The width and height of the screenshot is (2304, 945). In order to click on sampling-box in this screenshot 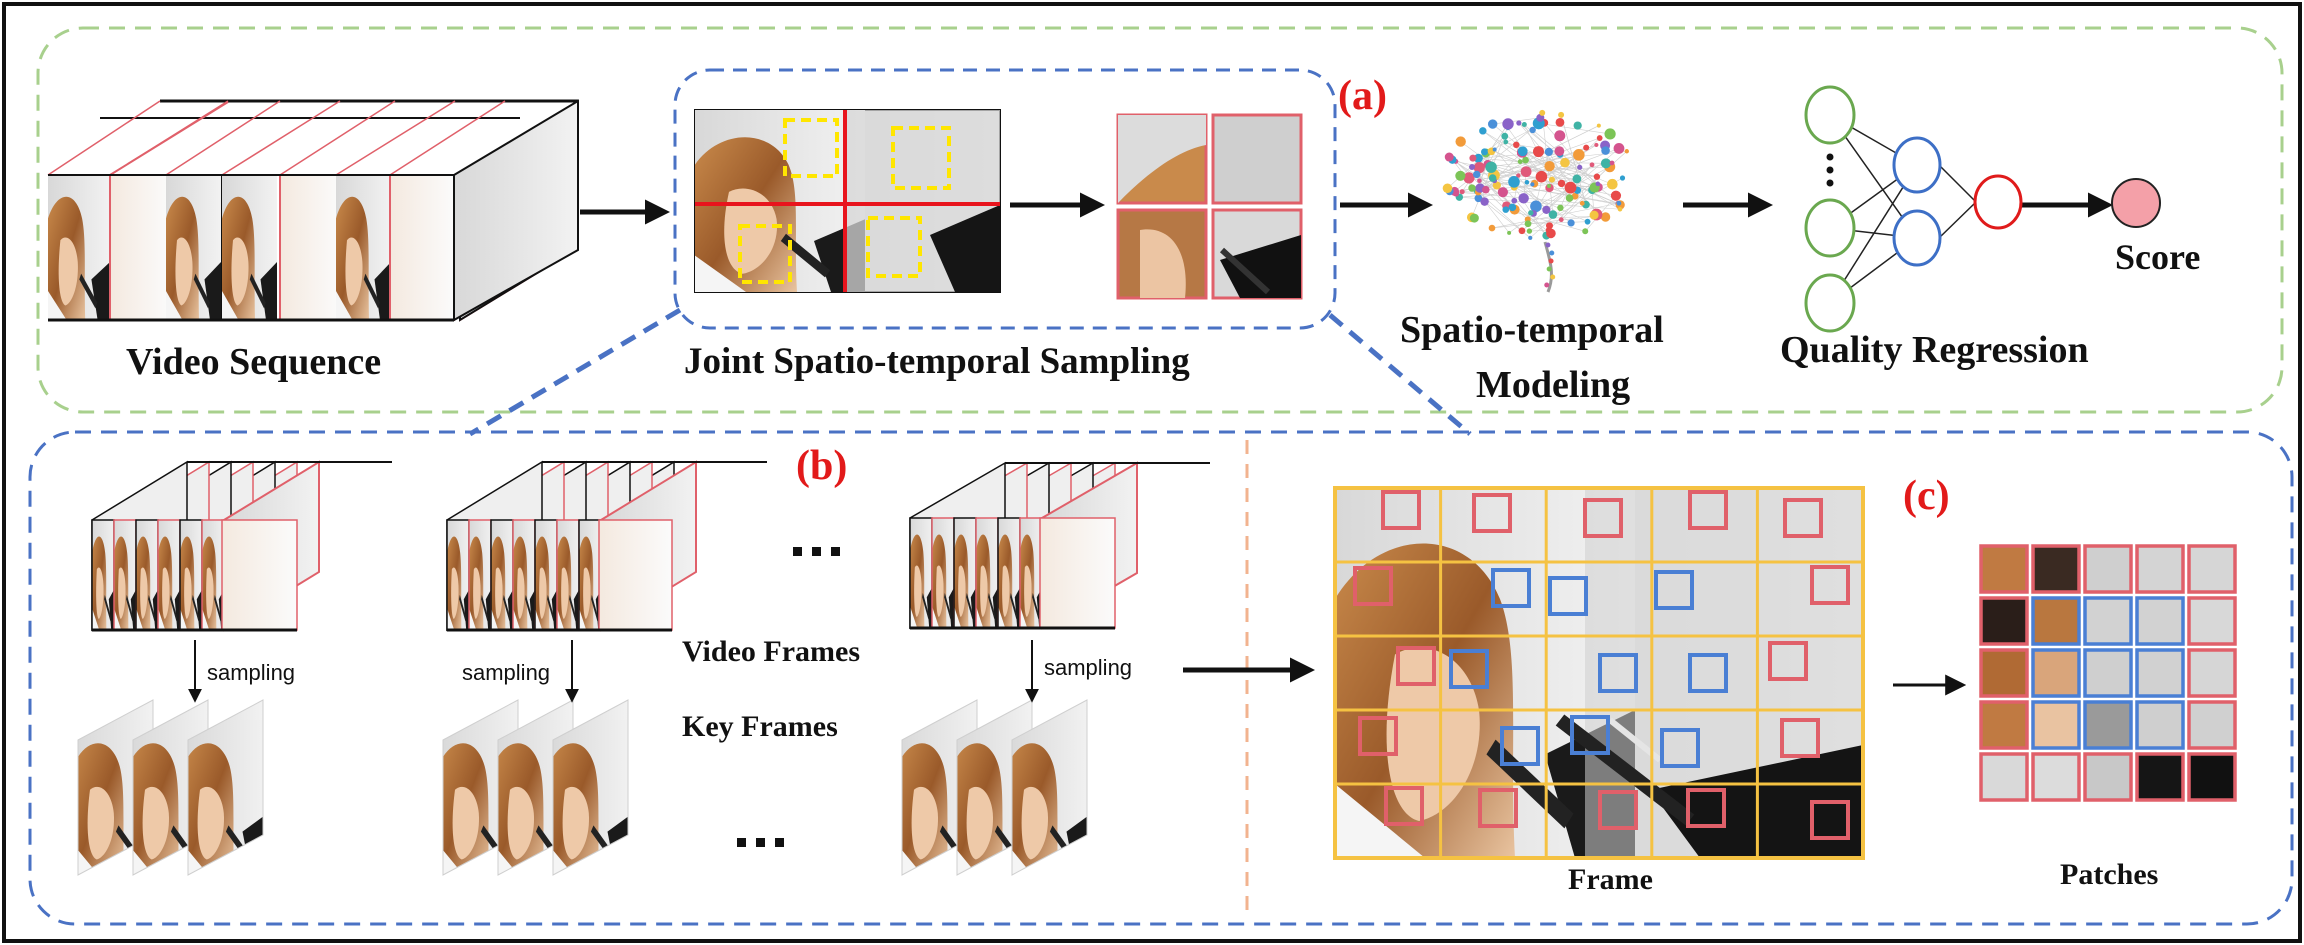, I will do `click(1005, 199)`.